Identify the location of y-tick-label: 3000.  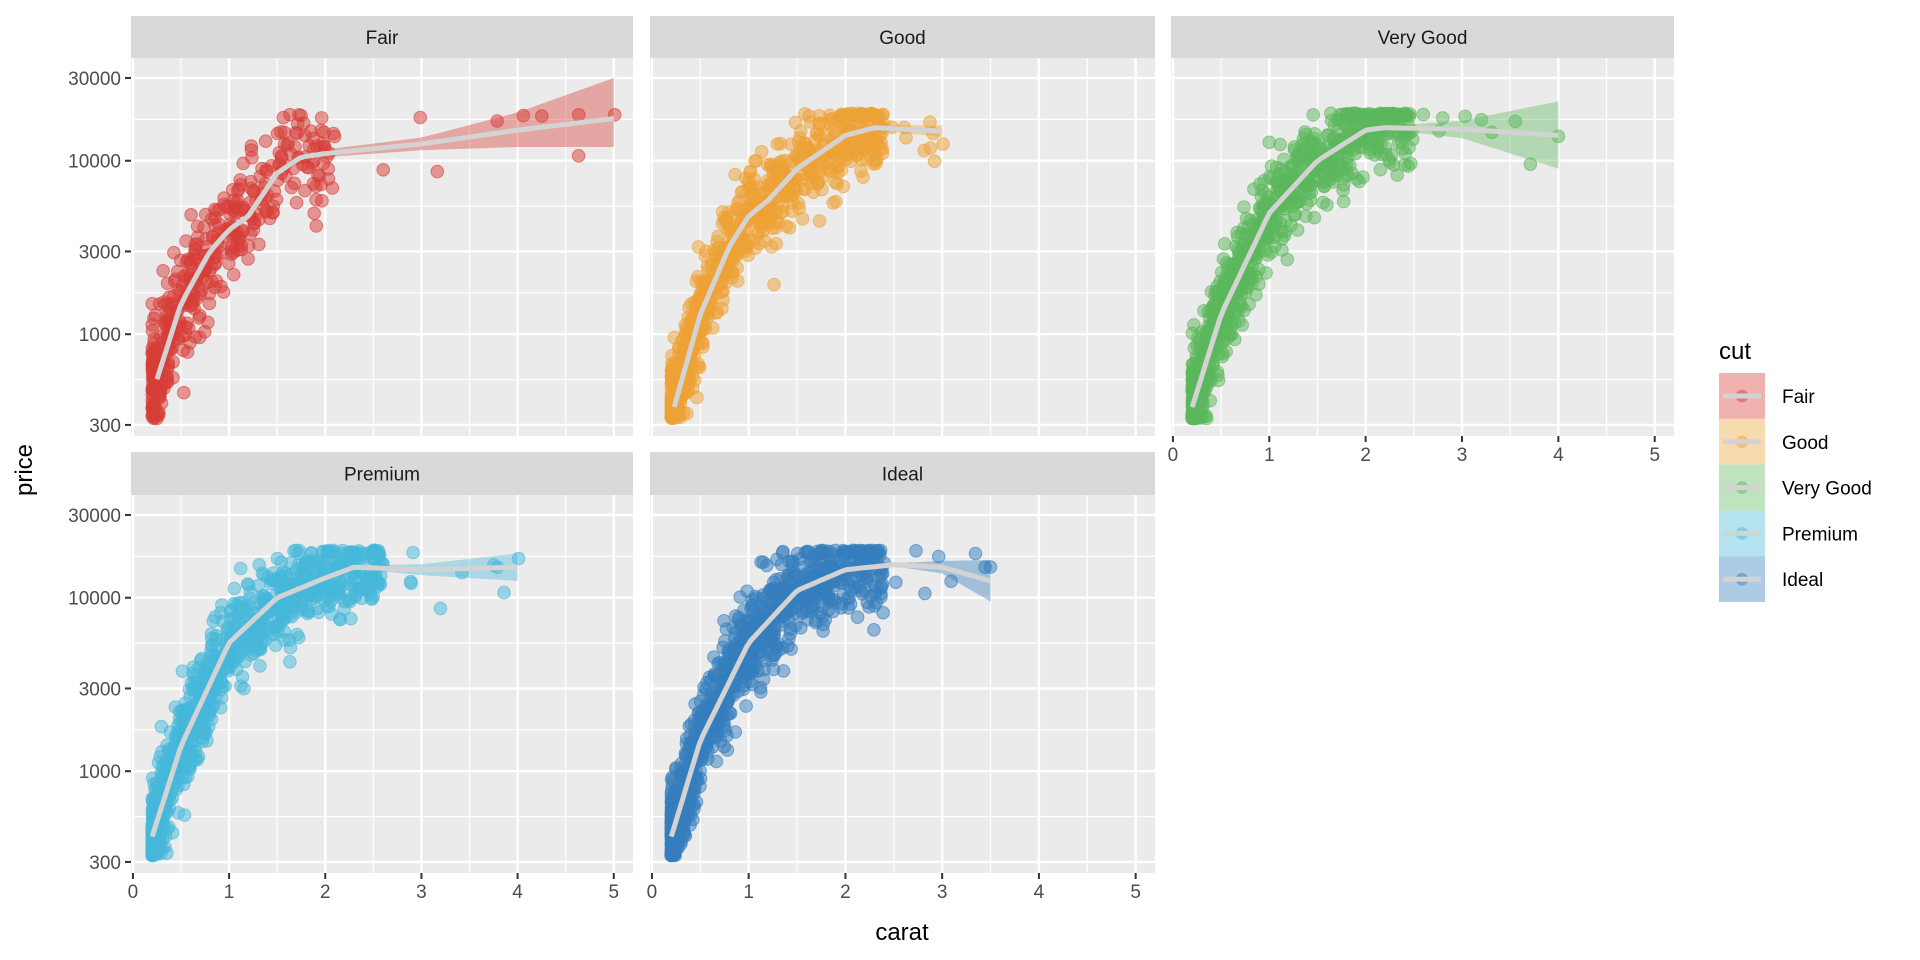
(100, 252).